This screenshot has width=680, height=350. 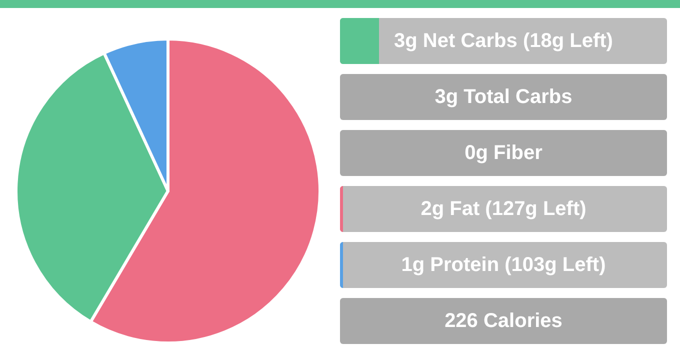 What do you see at coordinates (503, 153) in the screenshot?
I see `text: 0g Fiber` at bounding box center [503, 153].